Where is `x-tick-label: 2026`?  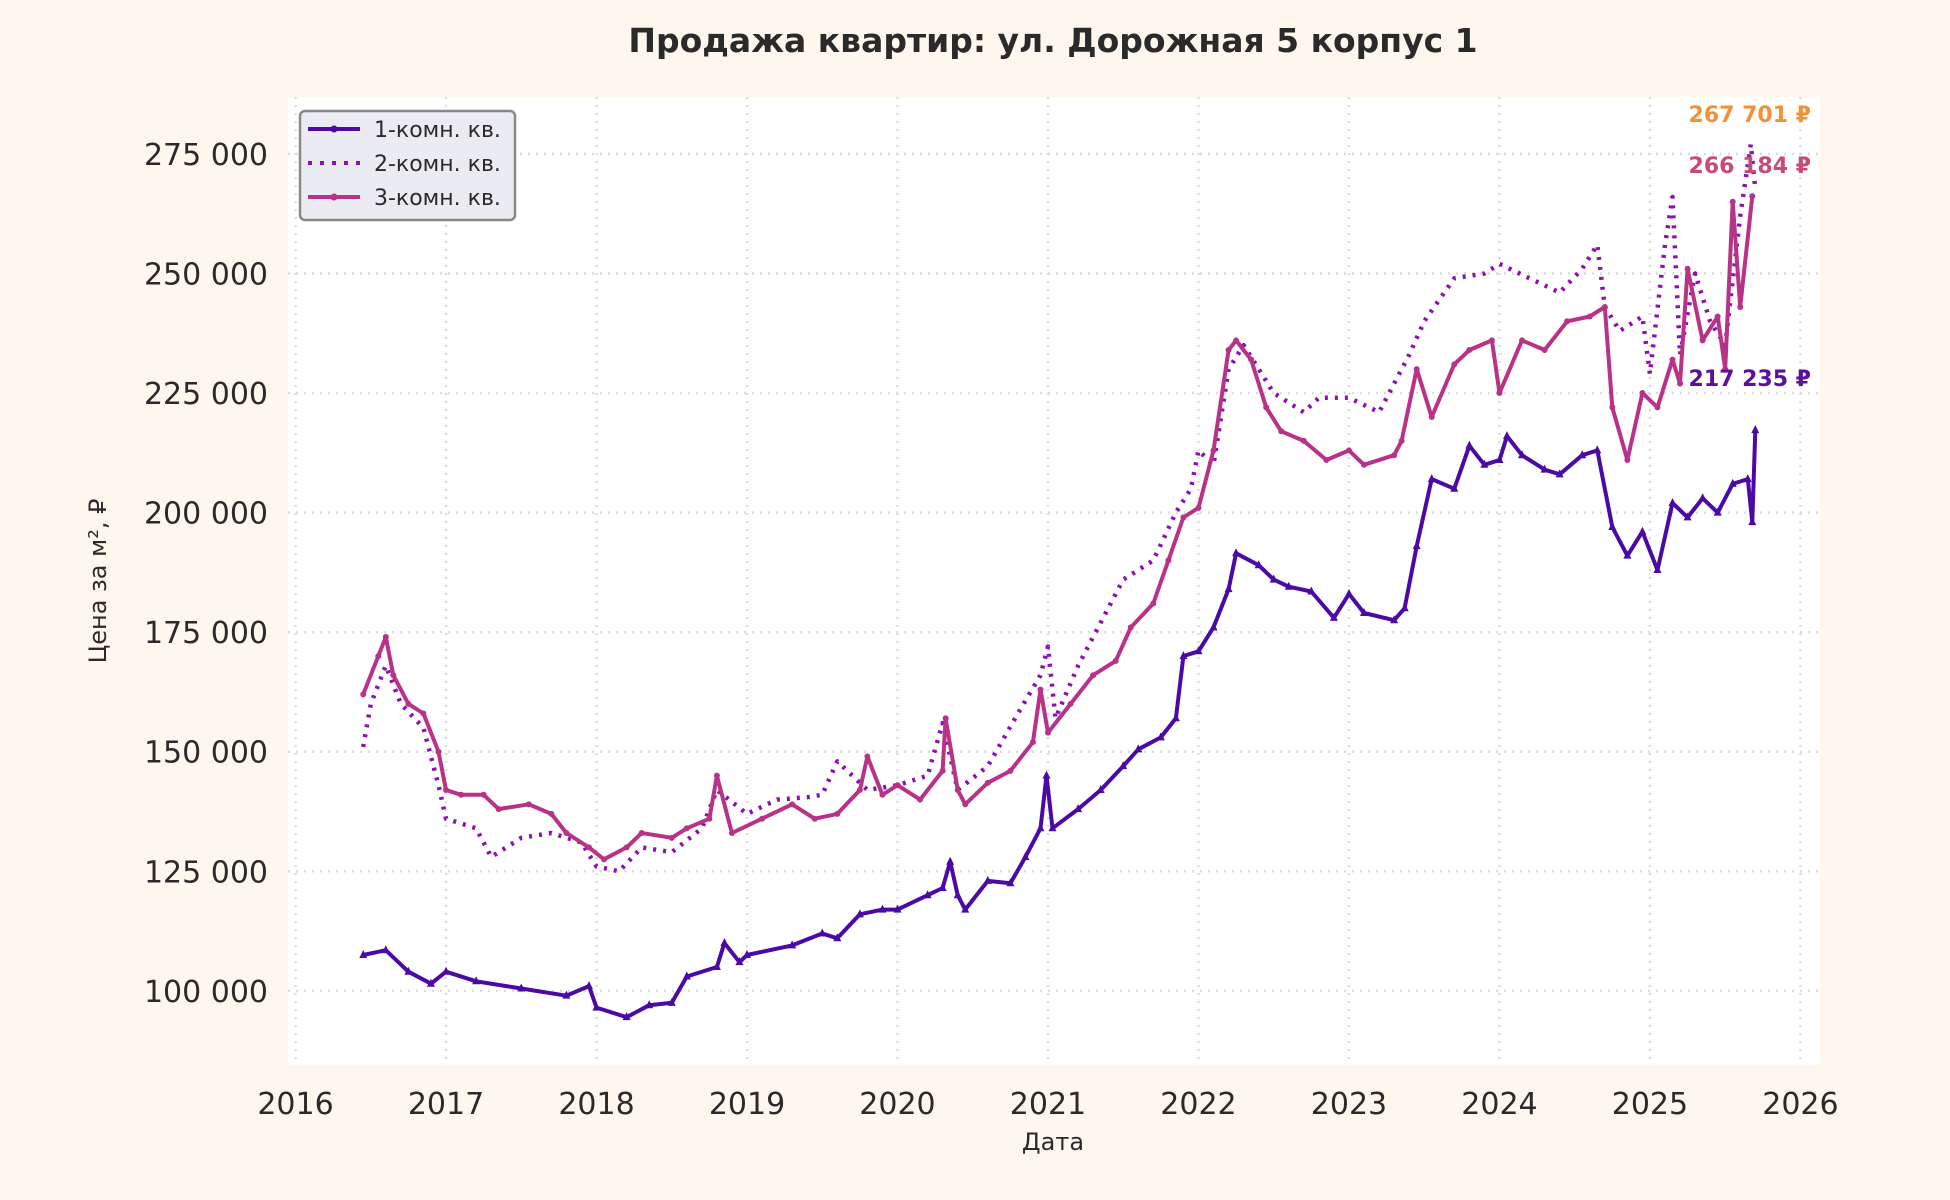
x-tick-label: 2026 is located at coordinates (1800, 1104).